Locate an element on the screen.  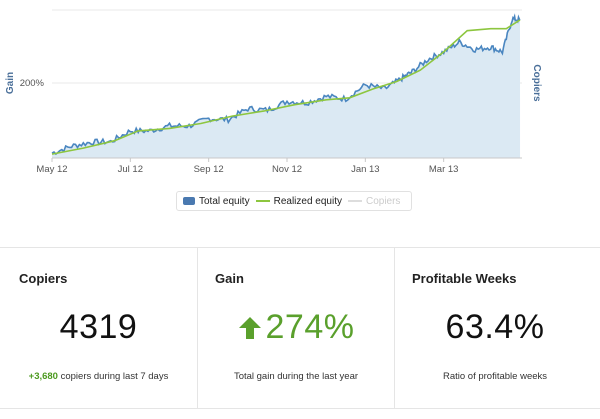
profitable-weeks-value: 63.4% is located at coordinates (495, 327).